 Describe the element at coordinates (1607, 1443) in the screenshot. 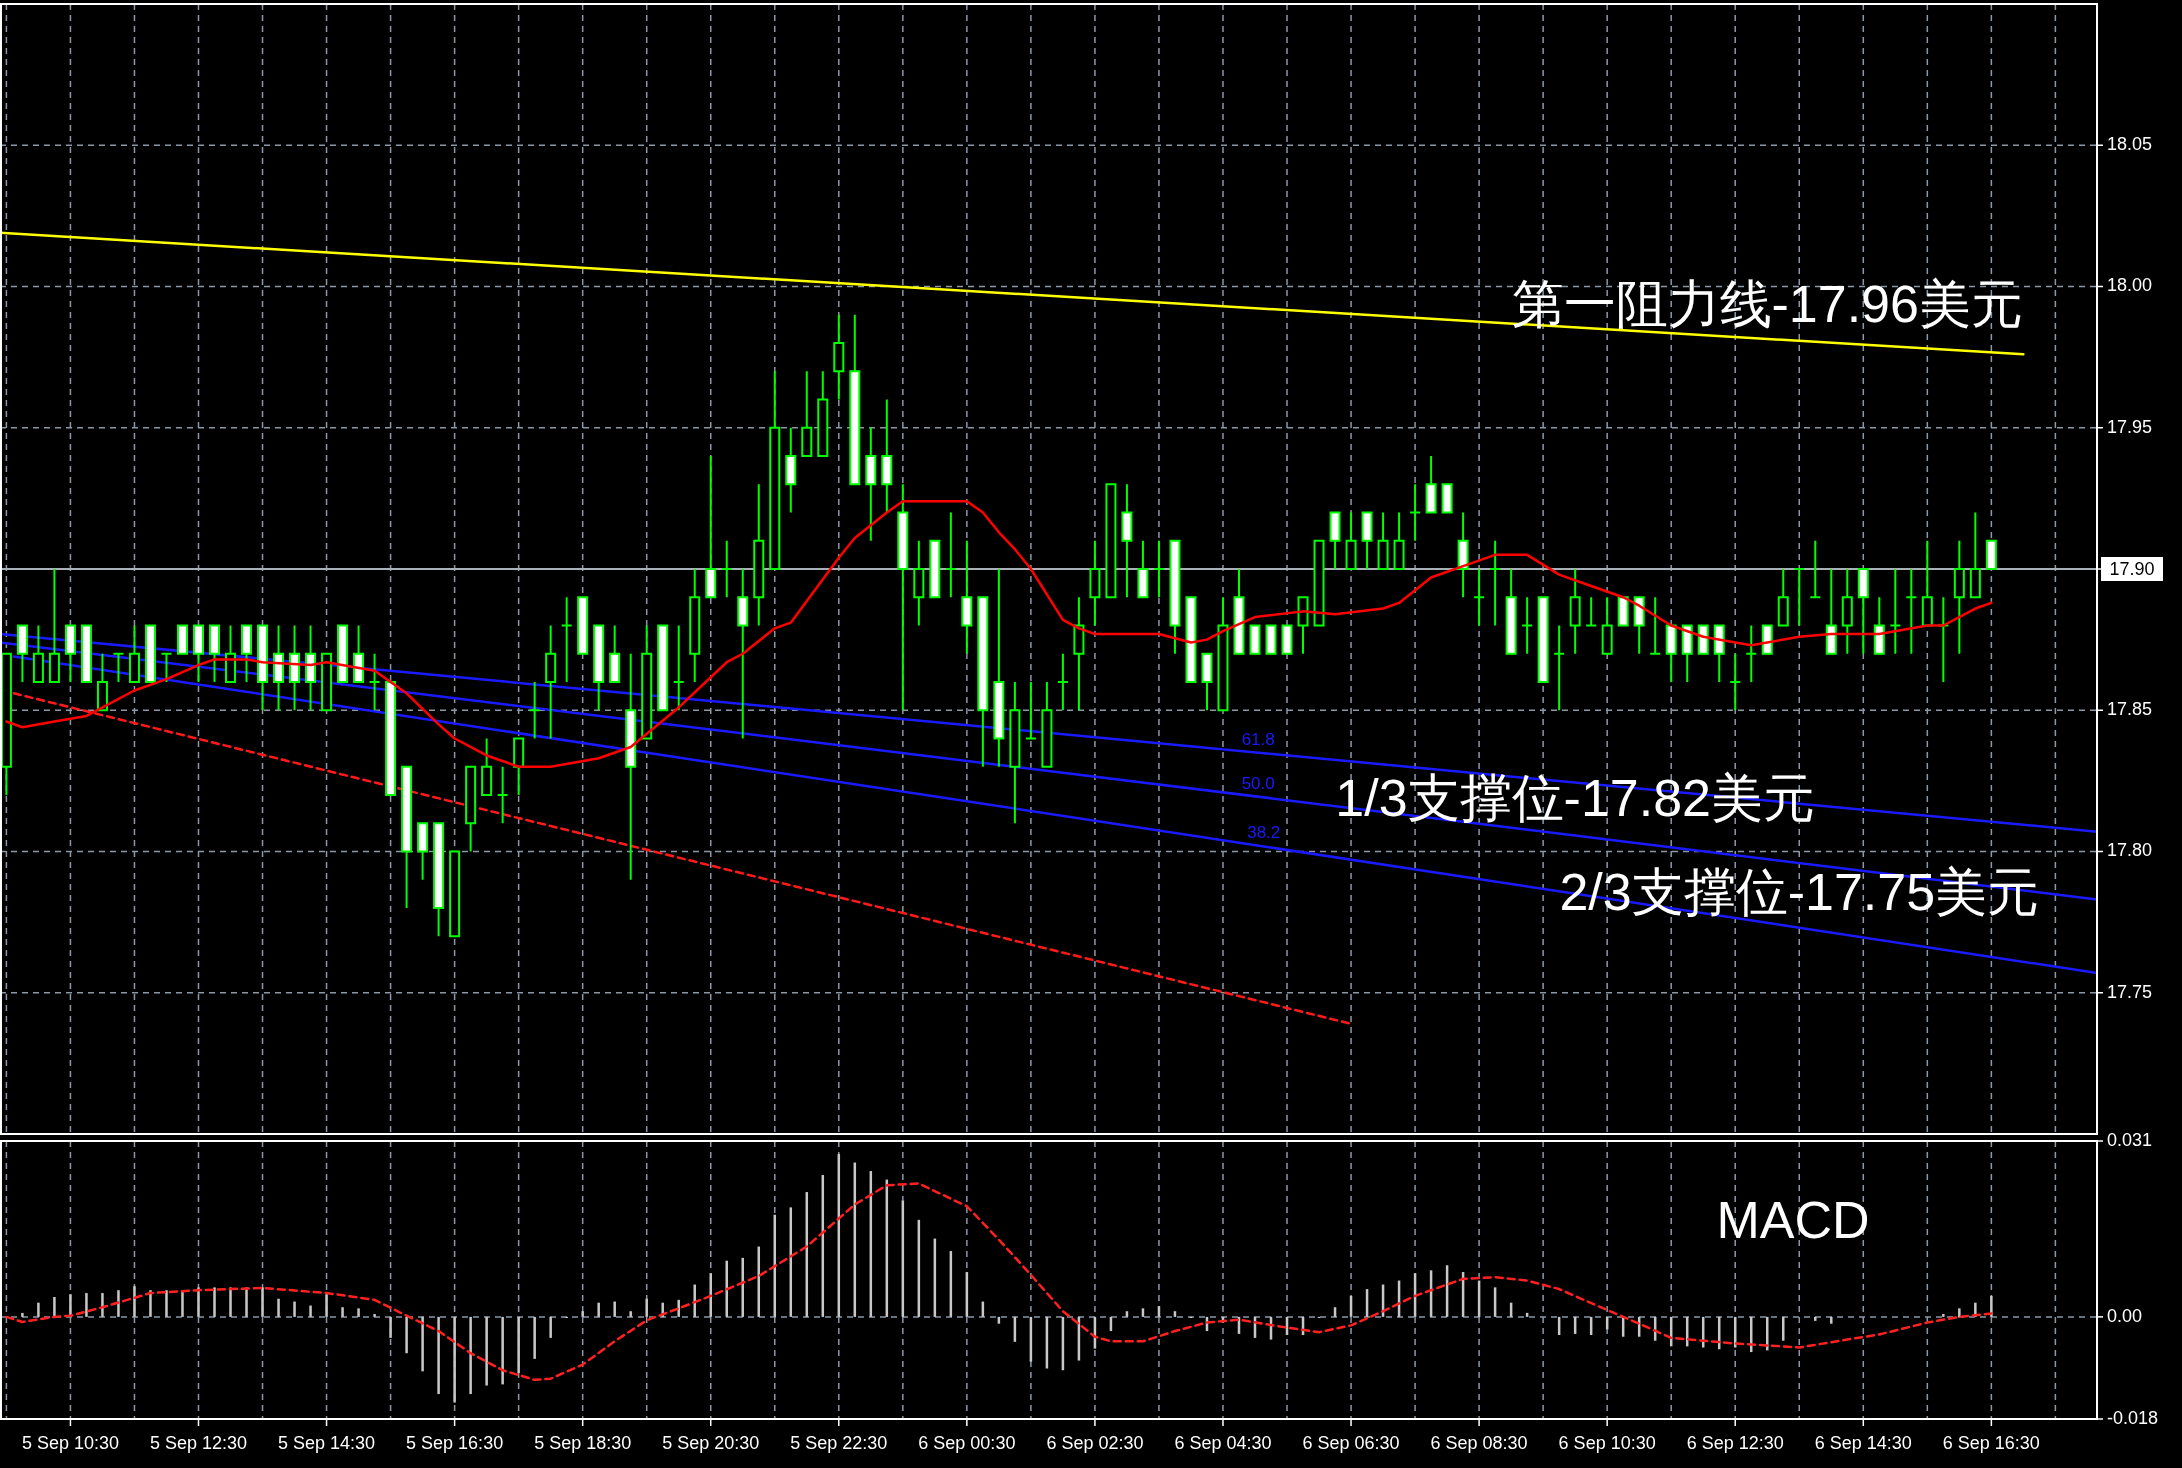

I see `x-tick-label: 6 Sep 10:30` at that location.